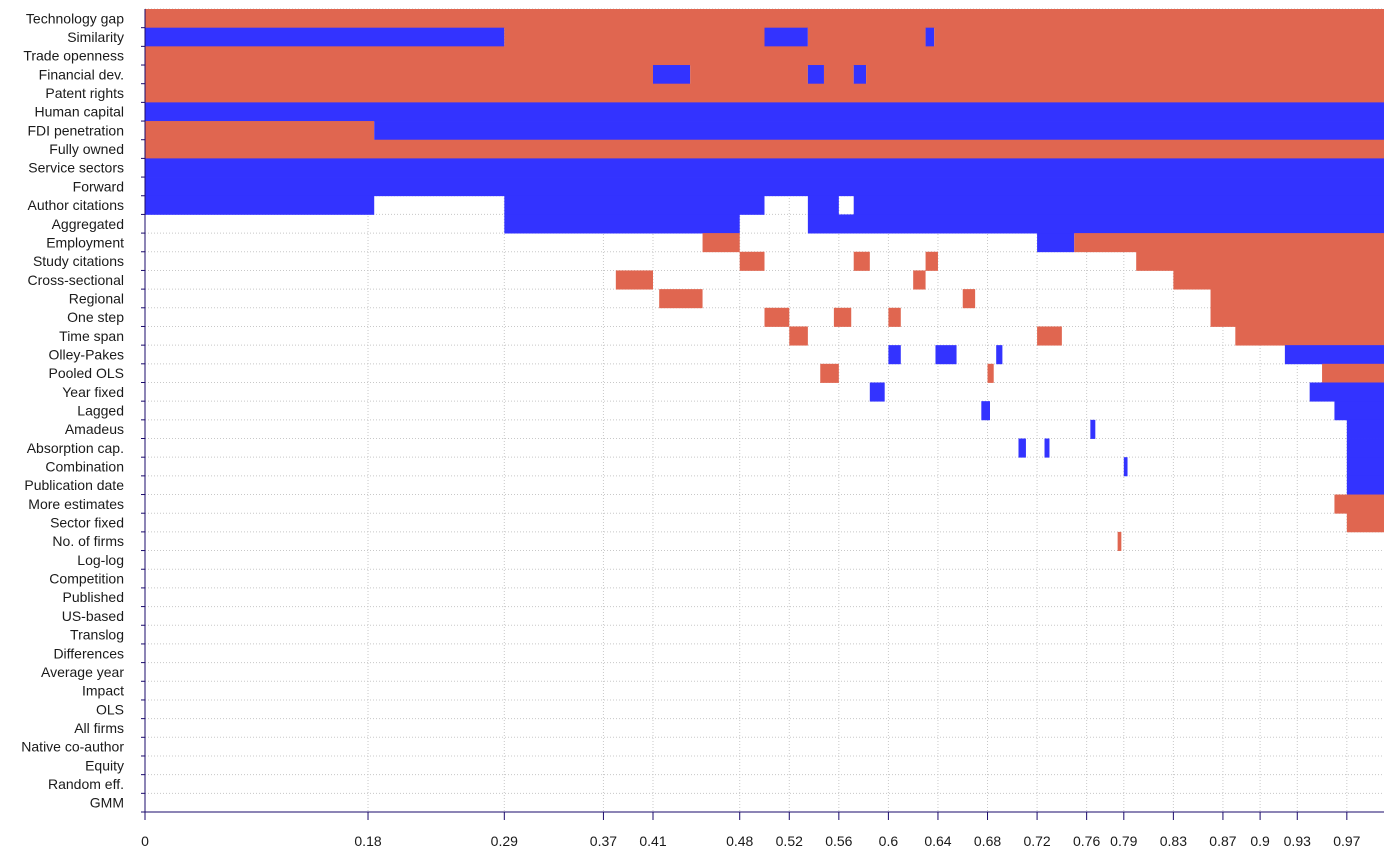 This screenshot has height=861, width=1394. Describe the element at coordinates (91, 336) in the screenshot. I see `row-label-time-span: Time span` at that location.